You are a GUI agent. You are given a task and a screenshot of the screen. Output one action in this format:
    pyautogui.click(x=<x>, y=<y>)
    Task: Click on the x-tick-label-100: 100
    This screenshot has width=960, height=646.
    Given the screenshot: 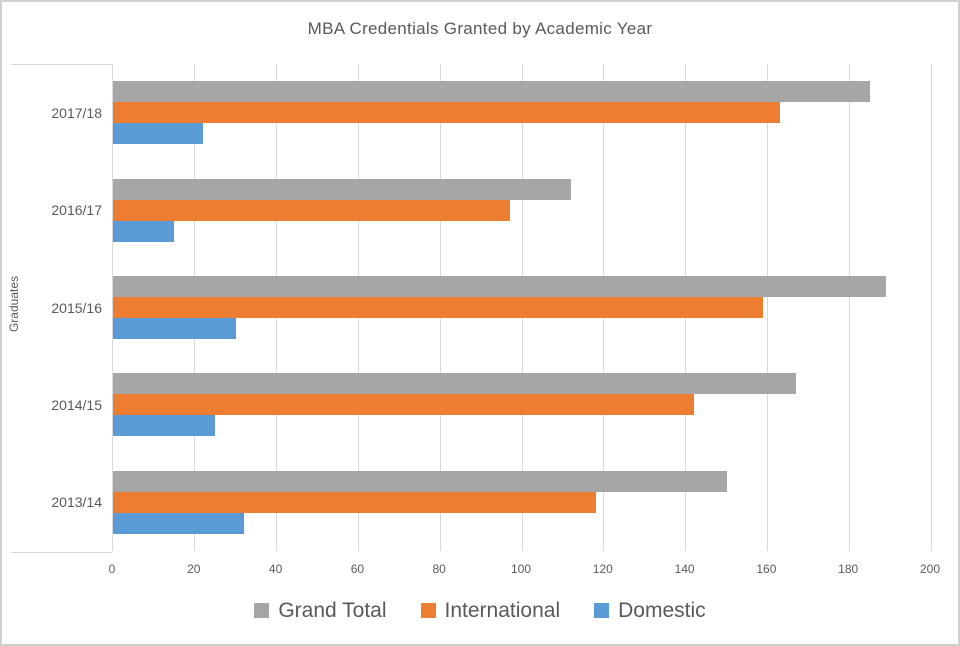 What is the action you would take?
    pyautogui.click(x=521, y=569)
    